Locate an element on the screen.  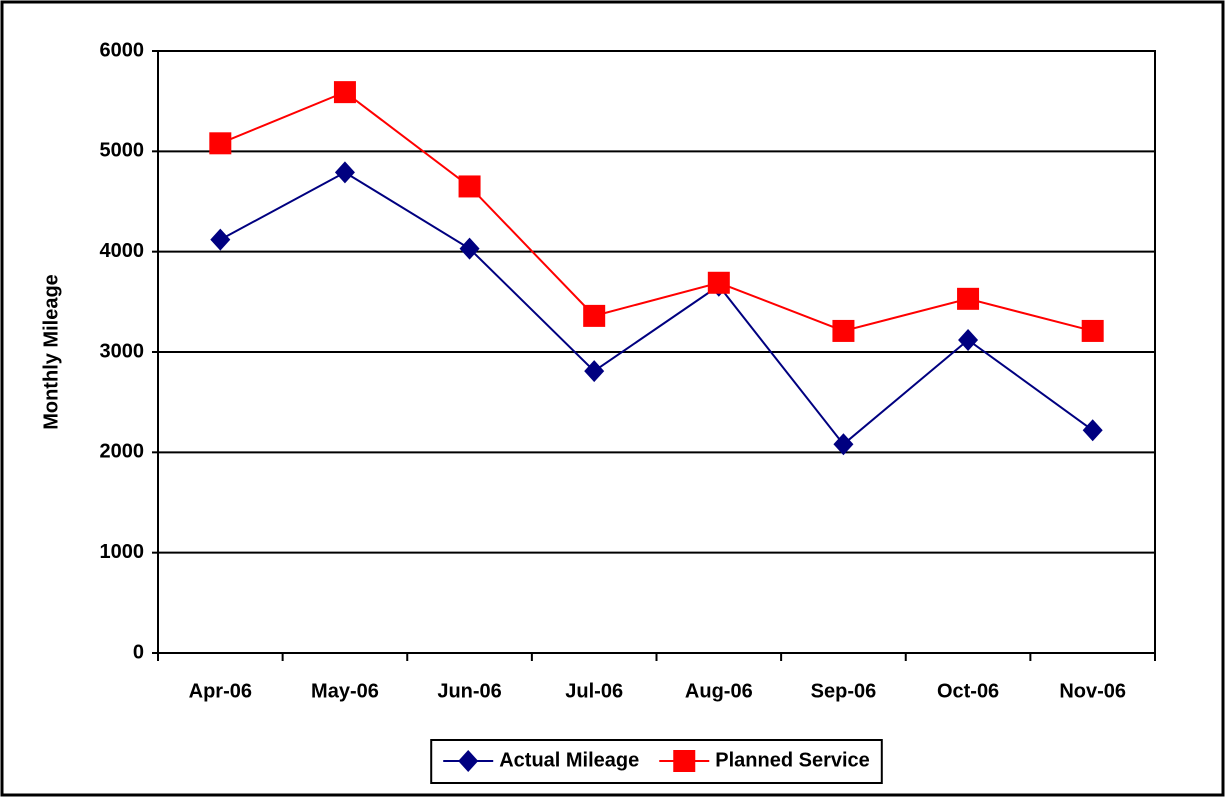
x-tick-label: Jun-06 is located at coordinates (469, 691).